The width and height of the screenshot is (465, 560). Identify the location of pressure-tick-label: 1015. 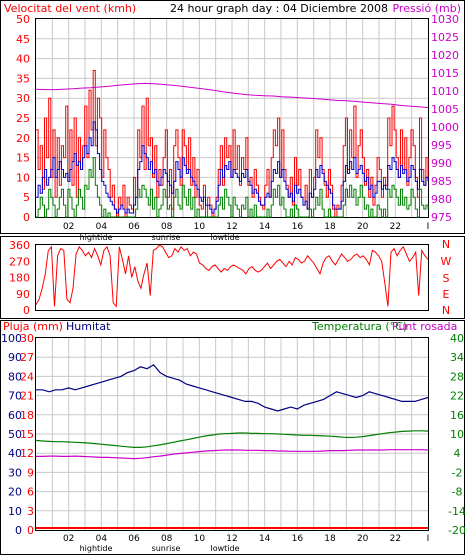
(445, 73).